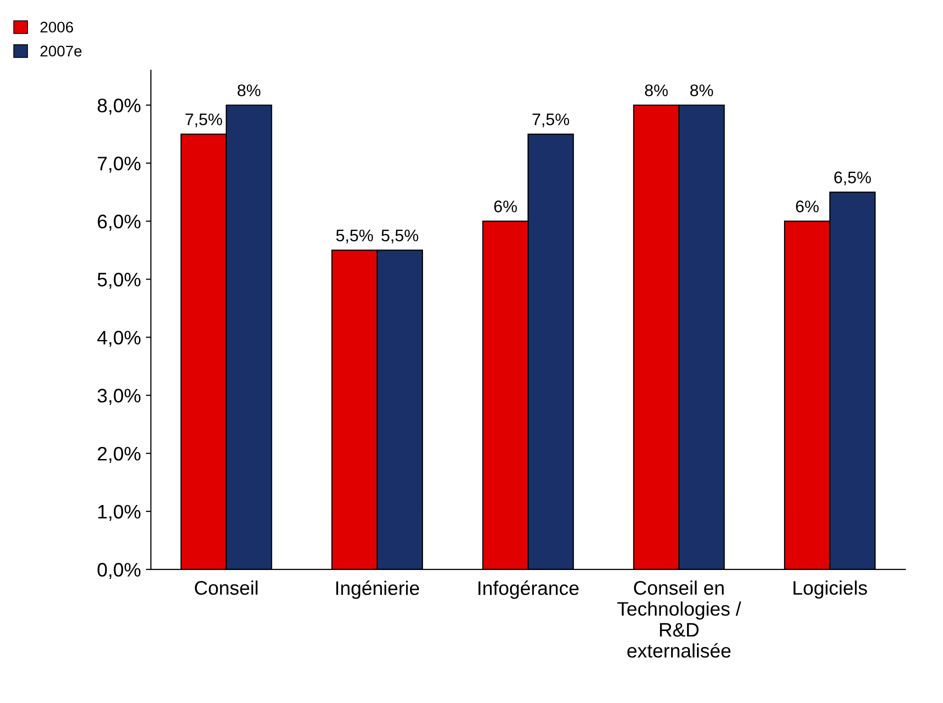  Describe the element at coordinates (679, 619) in the screenshot. I see `x-tick-label: Conseil en Technologies / R&D externalisée` at that location.